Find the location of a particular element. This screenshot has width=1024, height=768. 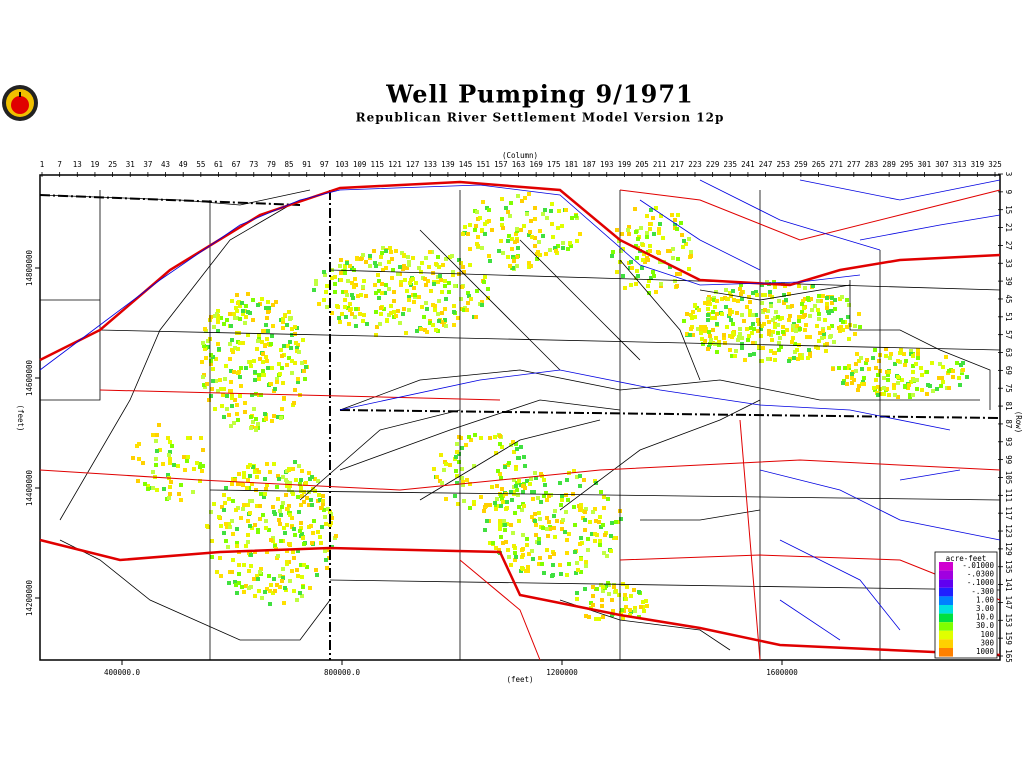

column-tick-label: 265 is located at coordinates (819, 164).